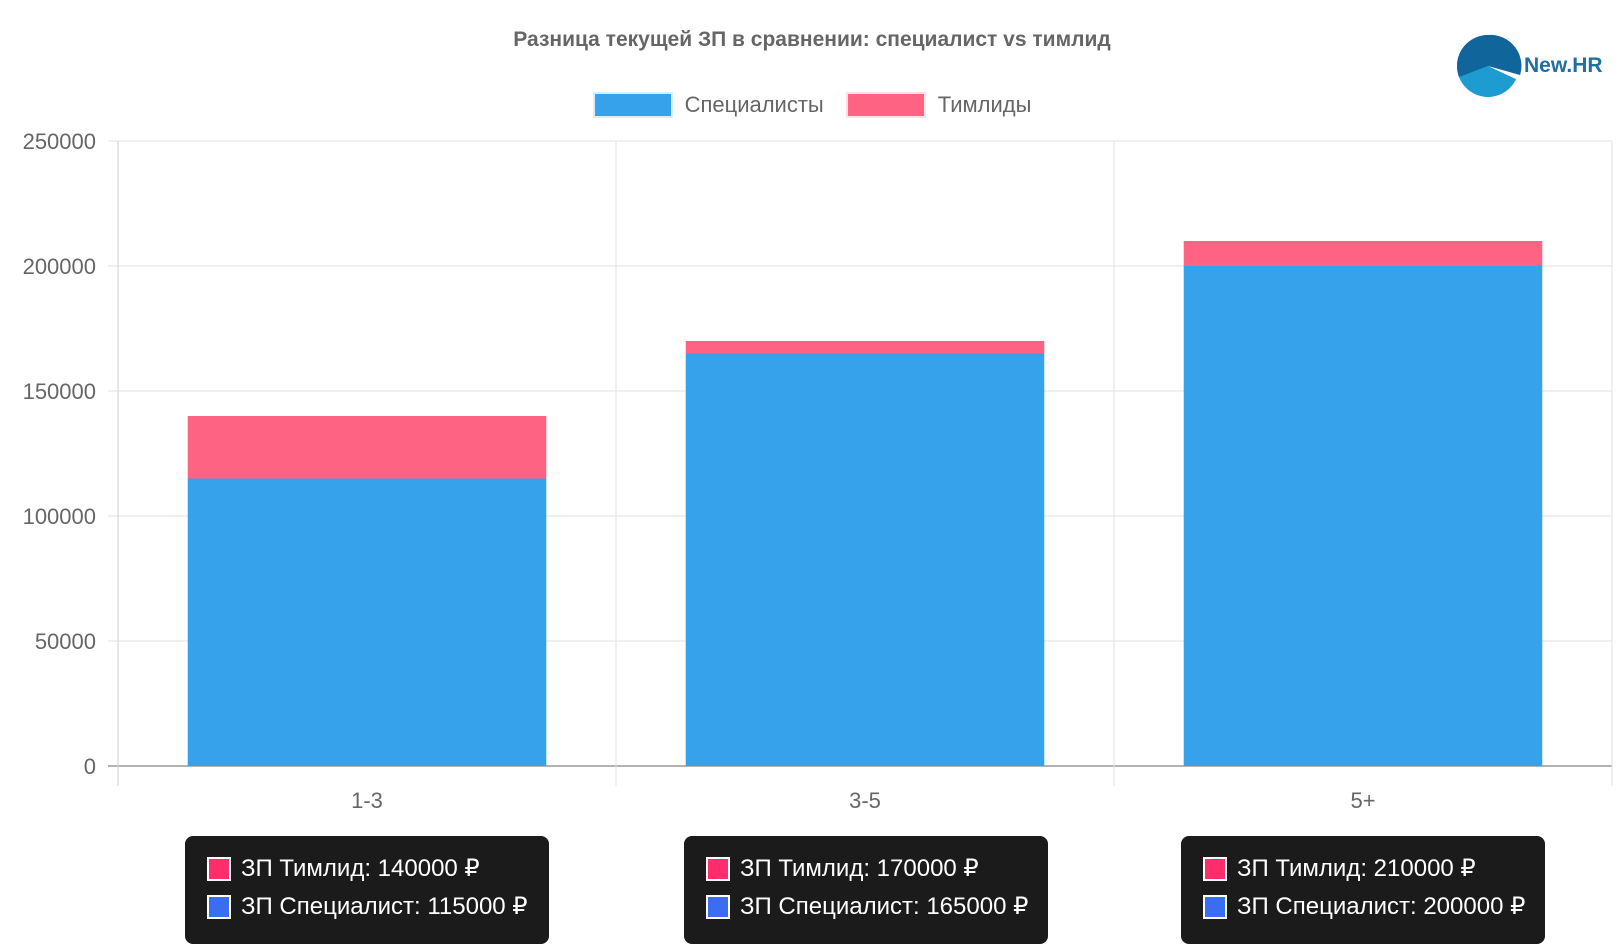 This screenshot has width=1624, height=952. I want to click on x-tick-label: 3-5, so click(865, 800).